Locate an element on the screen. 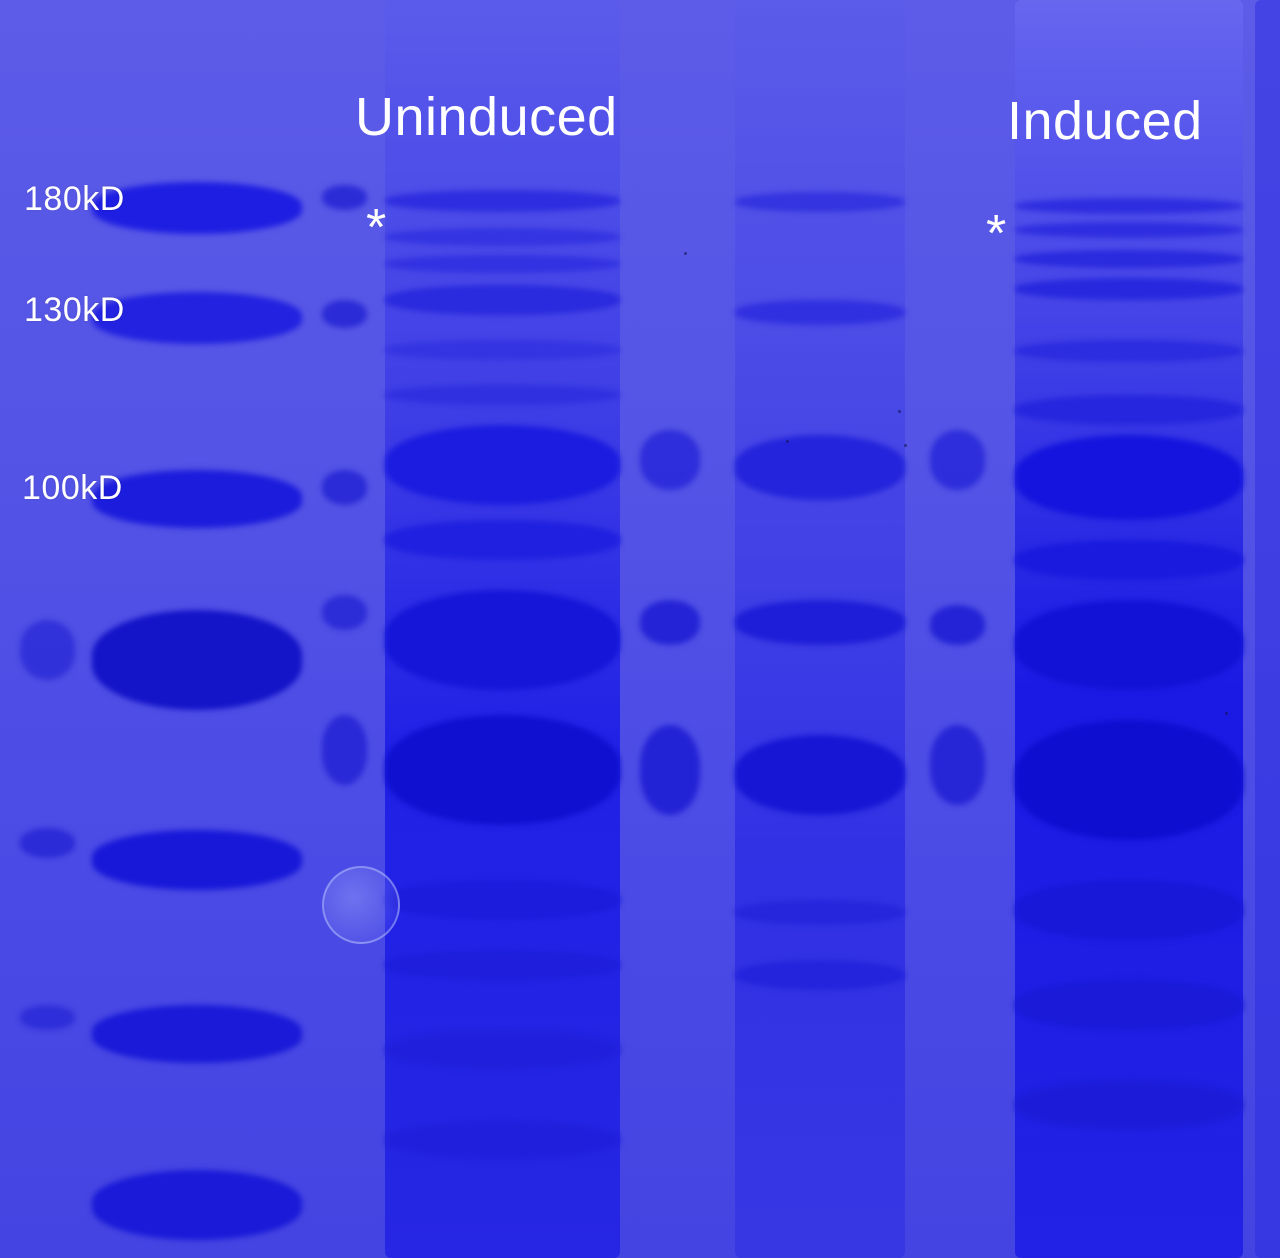 The height and width of the screenshot is (1258, 1280). edge-lane is located at coordinates (47, 629).